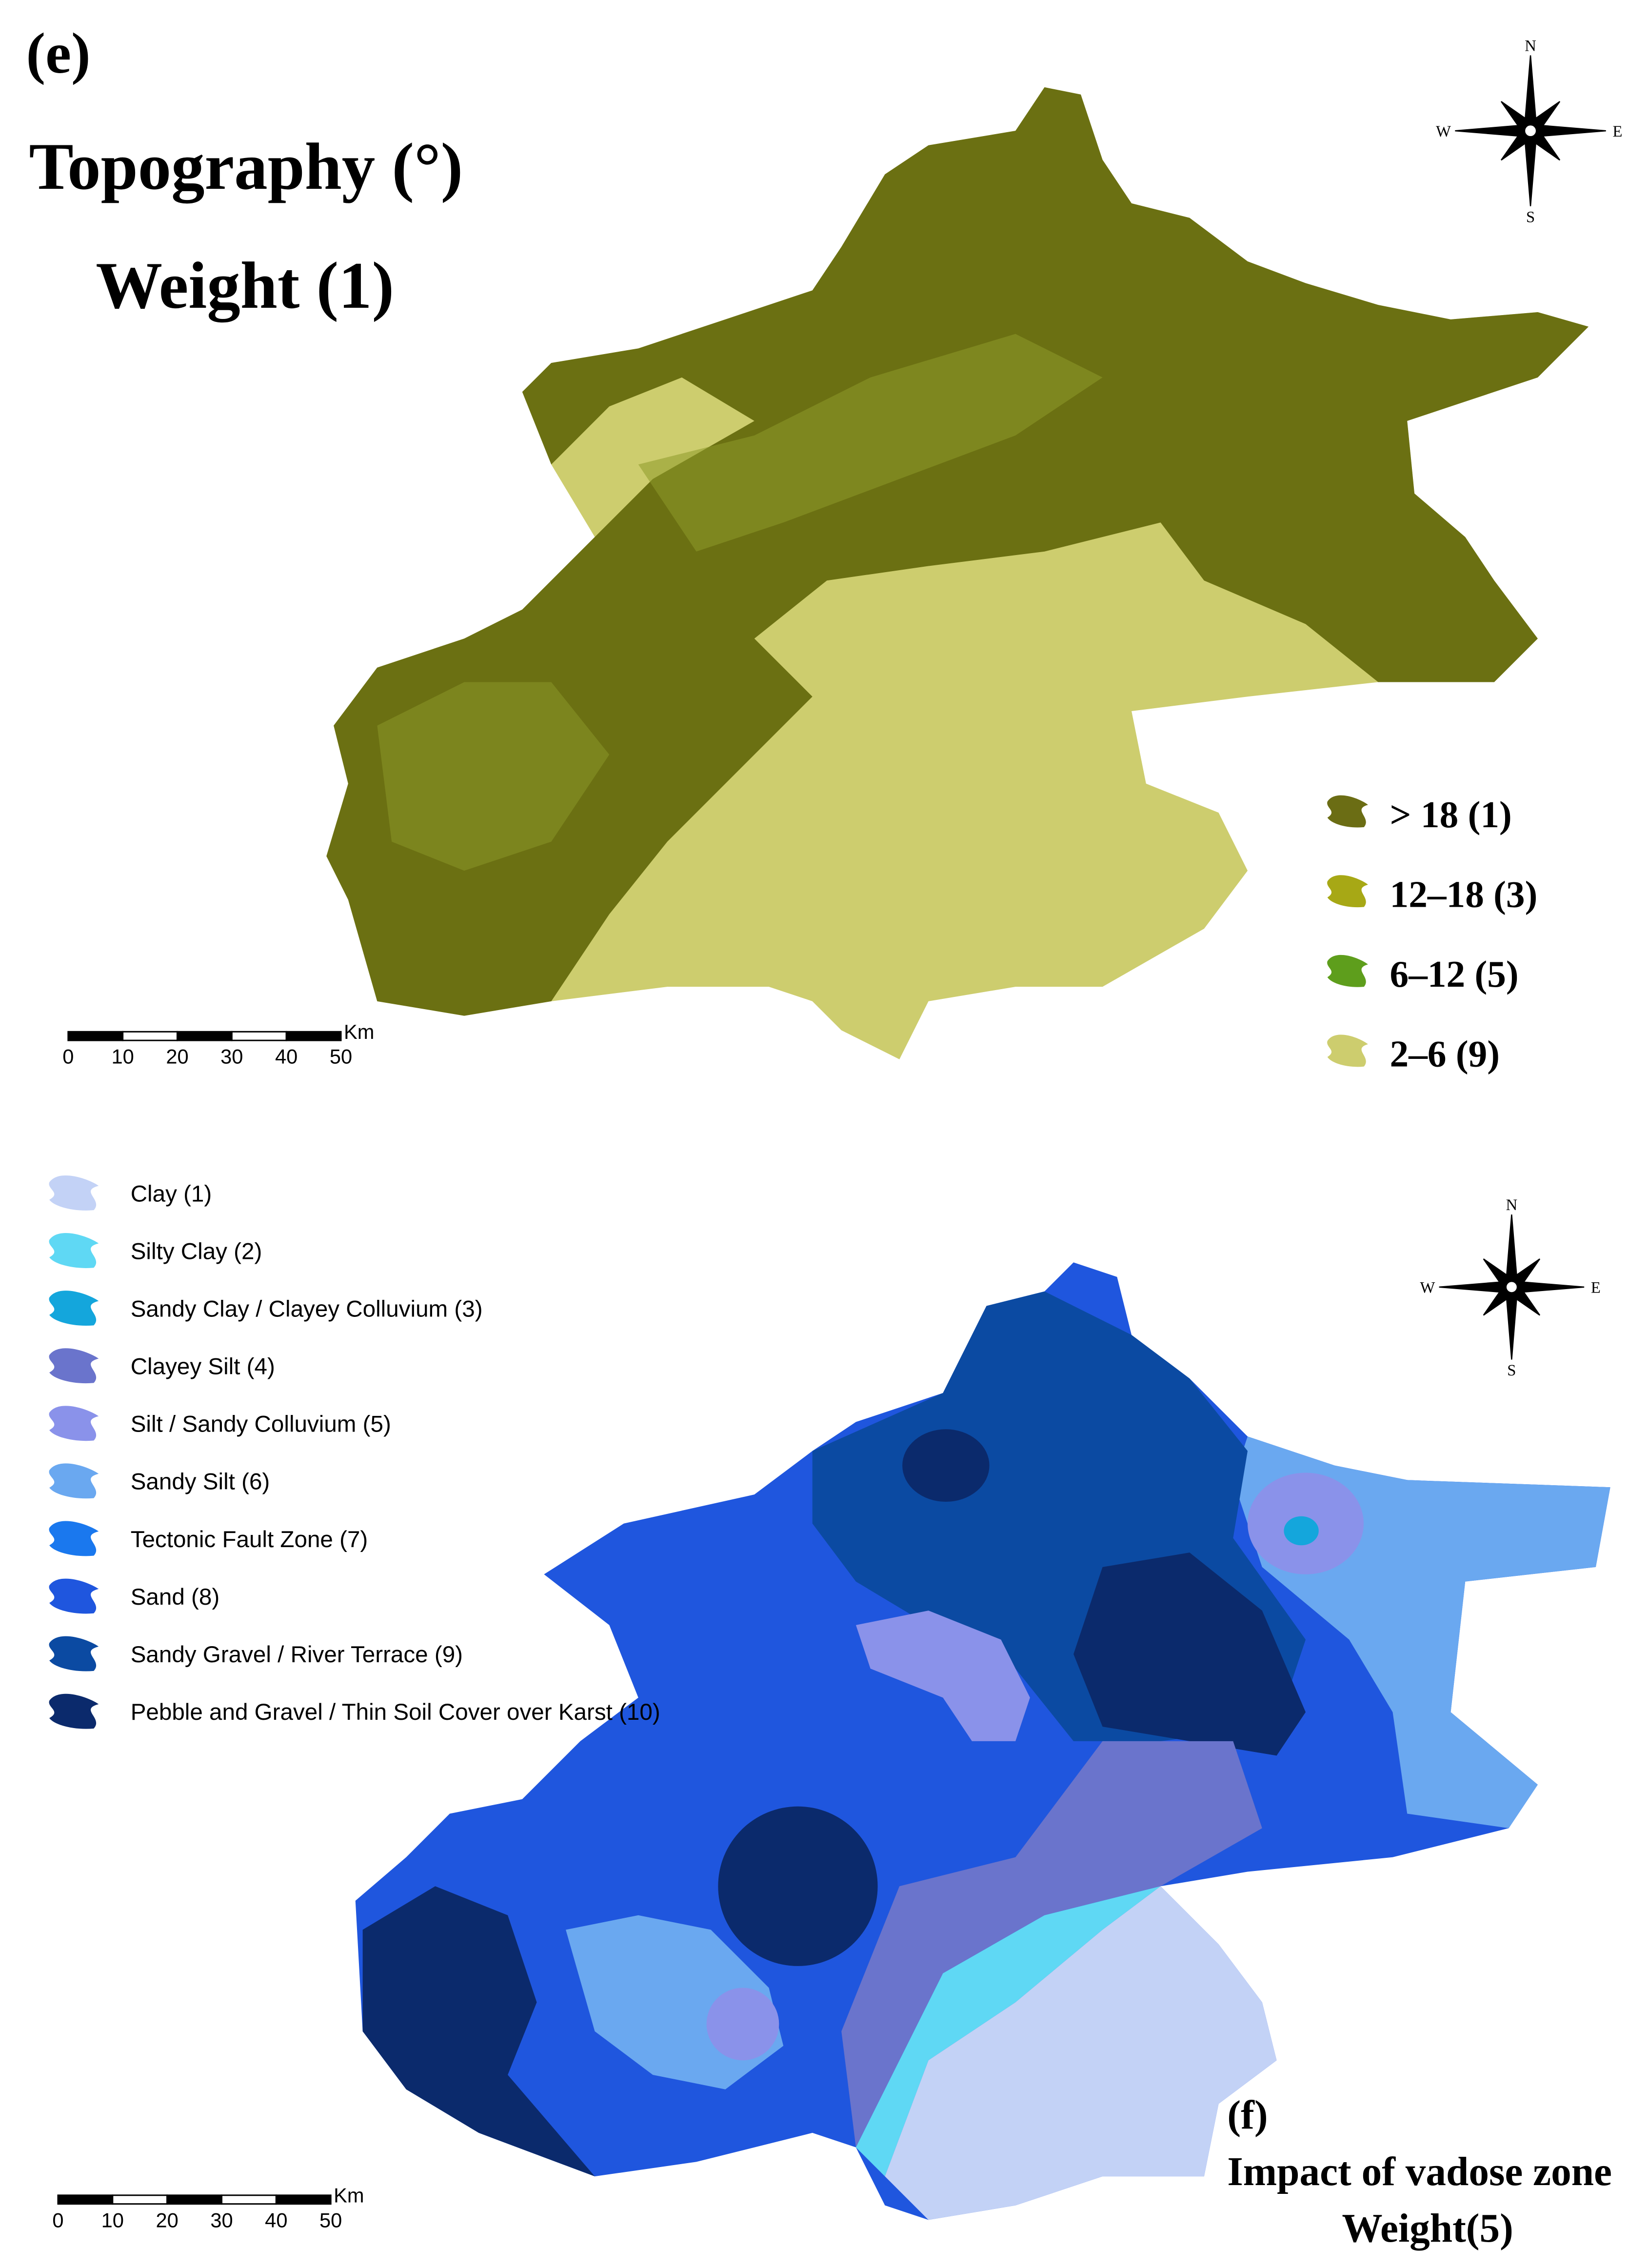 The image size is (1648, 2268). Describe the element at coordinates (175, 1597) in the screenshot. I see `legend-label: Sand (8)` at that location.